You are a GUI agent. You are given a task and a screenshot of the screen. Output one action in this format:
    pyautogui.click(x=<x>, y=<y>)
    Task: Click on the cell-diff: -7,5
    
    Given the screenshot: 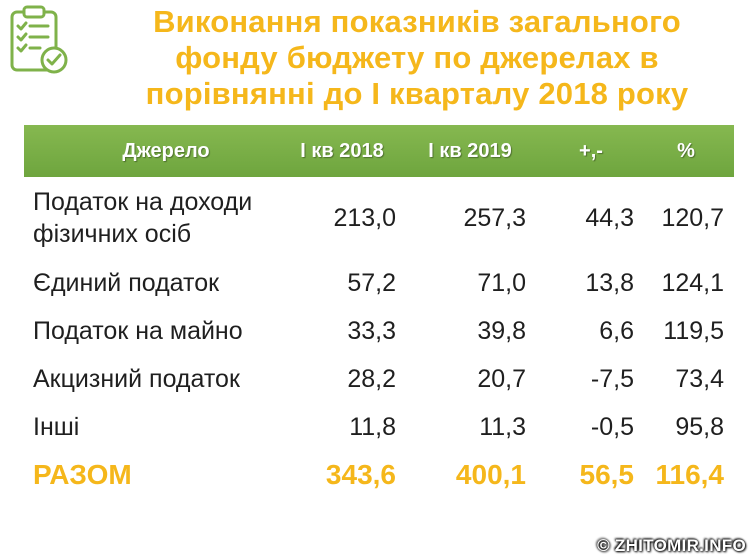 What is the action you would take?
    pyautogui.click(x=612, y=378)
    